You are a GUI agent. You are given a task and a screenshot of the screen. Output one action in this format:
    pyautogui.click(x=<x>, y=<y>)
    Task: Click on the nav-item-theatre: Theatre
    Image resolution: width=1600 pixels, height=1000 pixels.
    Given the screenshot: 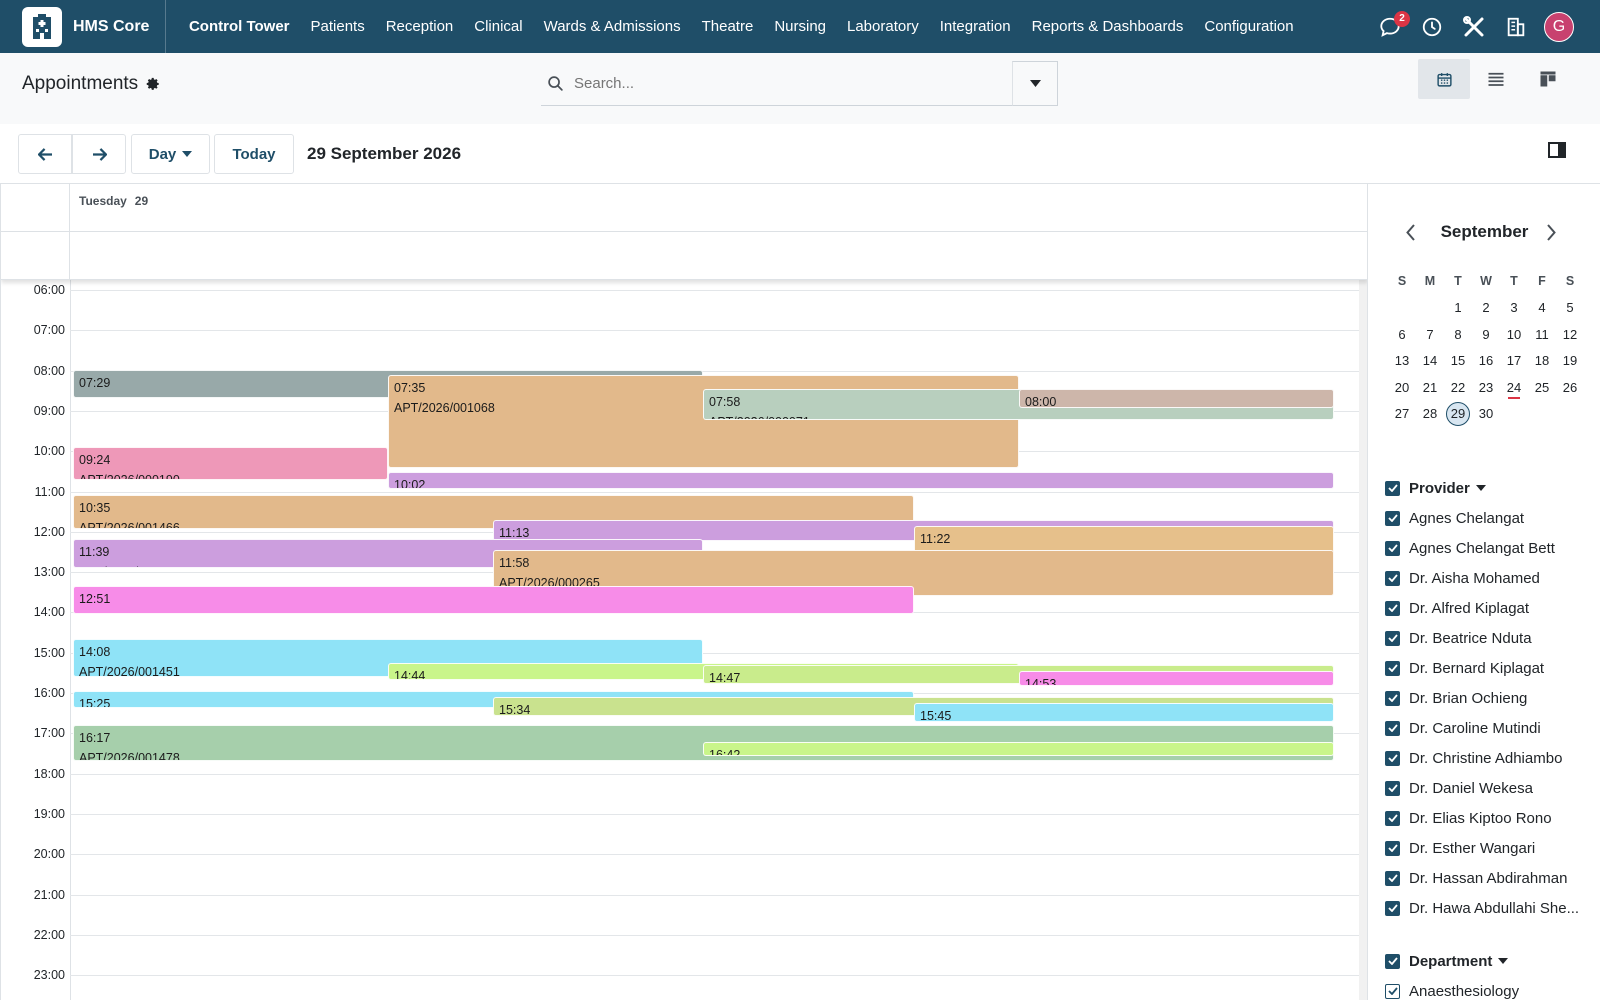 What is the action you would take?
    pyautogui.click(x=727, y=26)
    